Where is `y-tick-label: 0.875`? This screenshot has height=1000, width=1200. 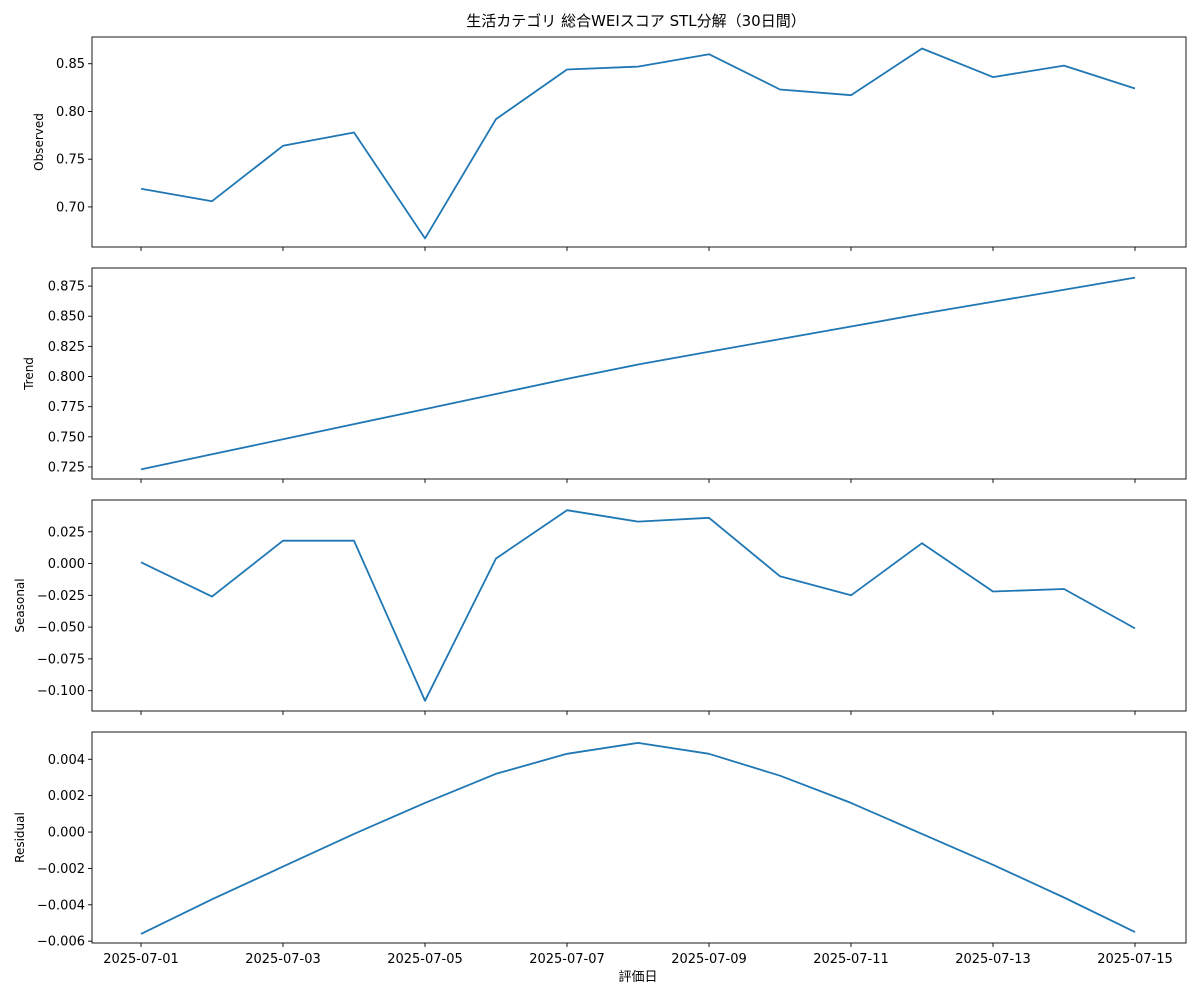 y-tick-label: 0.875 is located at coordinates (66, 287).